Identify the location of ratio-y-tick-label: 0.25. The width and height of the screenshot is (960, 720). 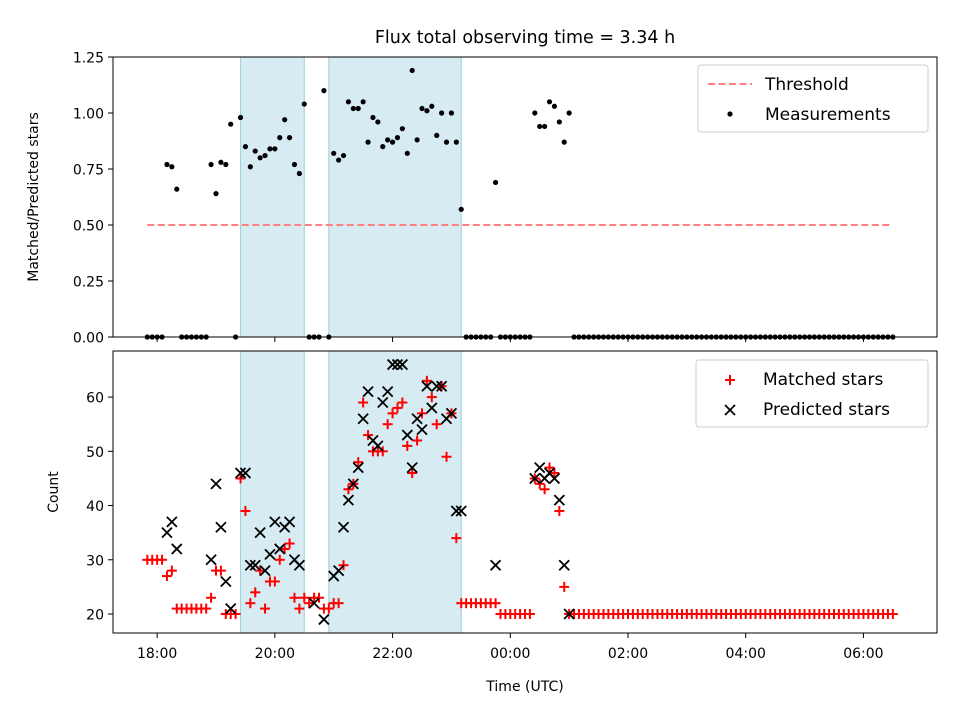
(88, 283).